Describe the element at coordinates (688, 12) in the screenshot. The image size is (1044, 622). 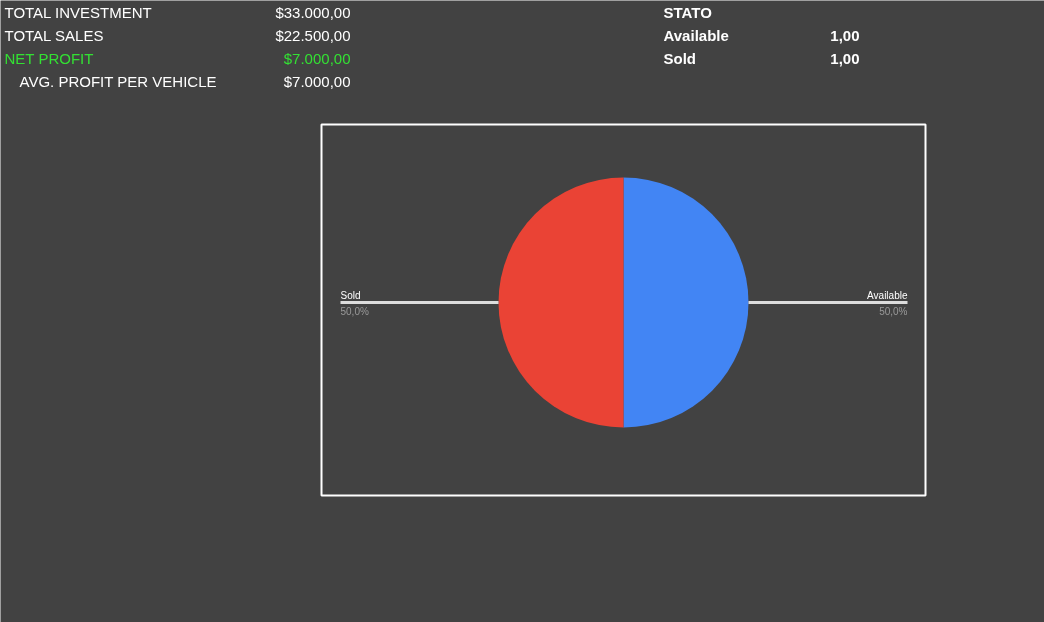
I see `text: STATO` at that location.